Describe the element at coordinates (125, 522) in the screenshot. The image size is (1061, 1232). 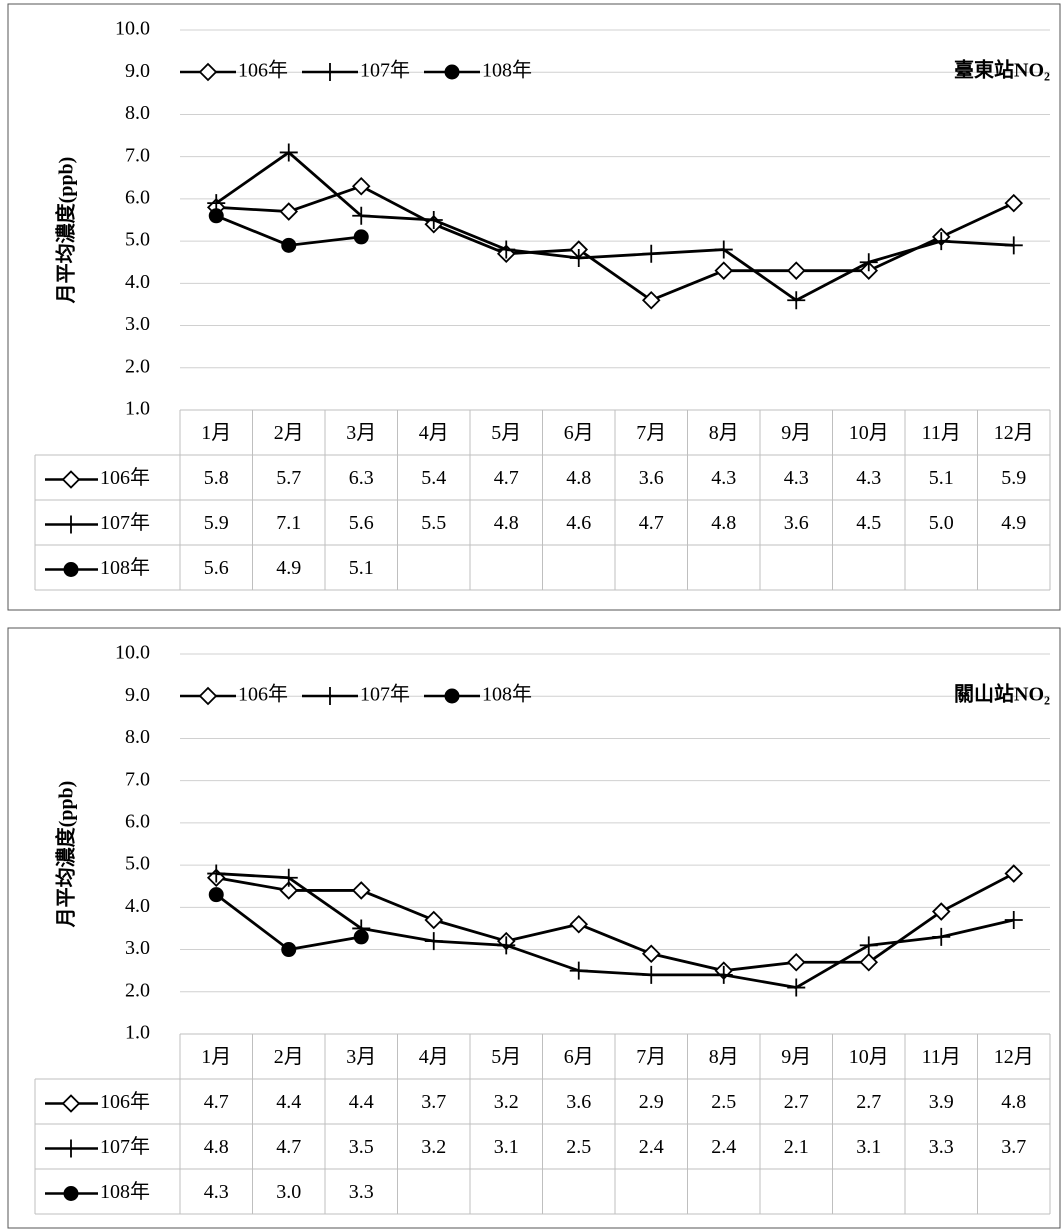
I see `table-series-name: 107年` at that location.